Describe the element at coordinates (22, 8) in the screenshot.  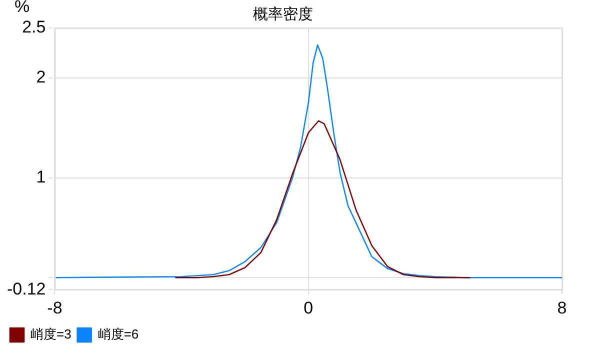
I see `y-axis-title: %` at that location.